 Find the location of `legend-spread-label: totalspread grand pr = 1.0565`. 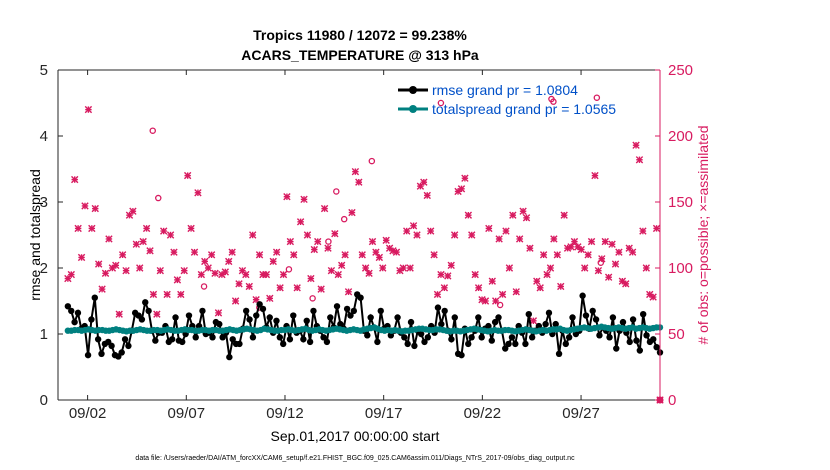

legend-spread-label: totalspread grand pr = 1.0565 is located at coordinates (524, 109).